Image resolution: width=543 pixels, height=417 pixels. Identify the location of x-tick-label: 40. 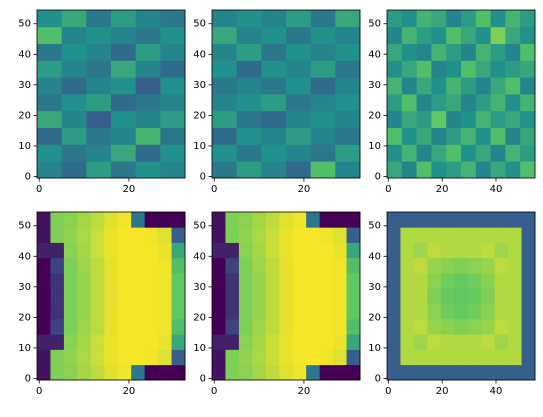
(496, 189).